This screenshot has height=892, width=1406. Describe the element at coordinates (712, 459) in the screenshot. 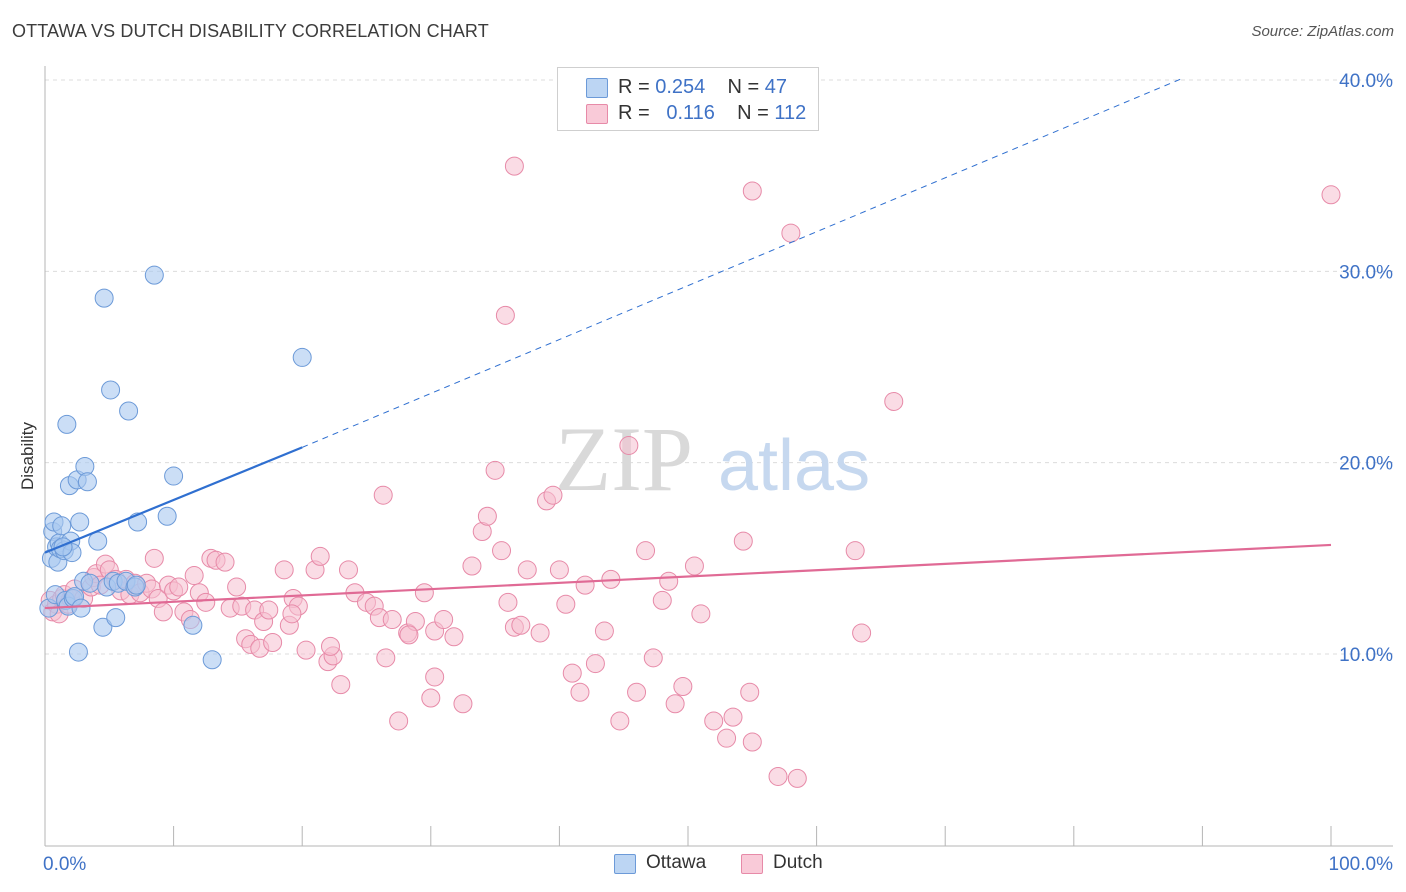

I see `watermark: ZIP atlas` at that location.